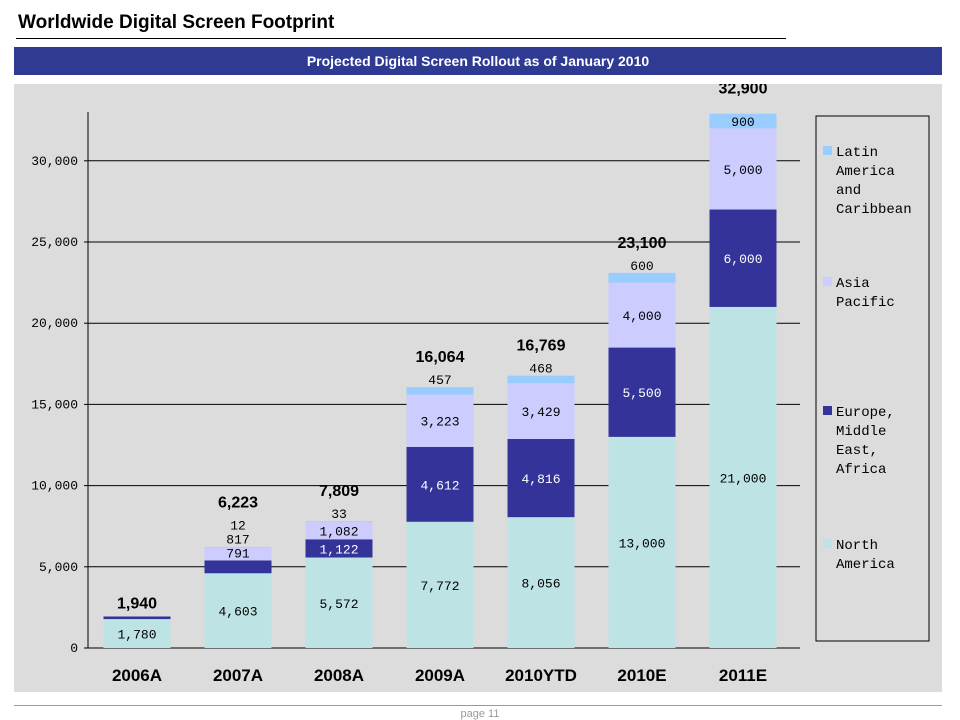 The width and height of the screenshot is (960, 720). I want to click on total-value-label: 16,064, so click(440, 357).